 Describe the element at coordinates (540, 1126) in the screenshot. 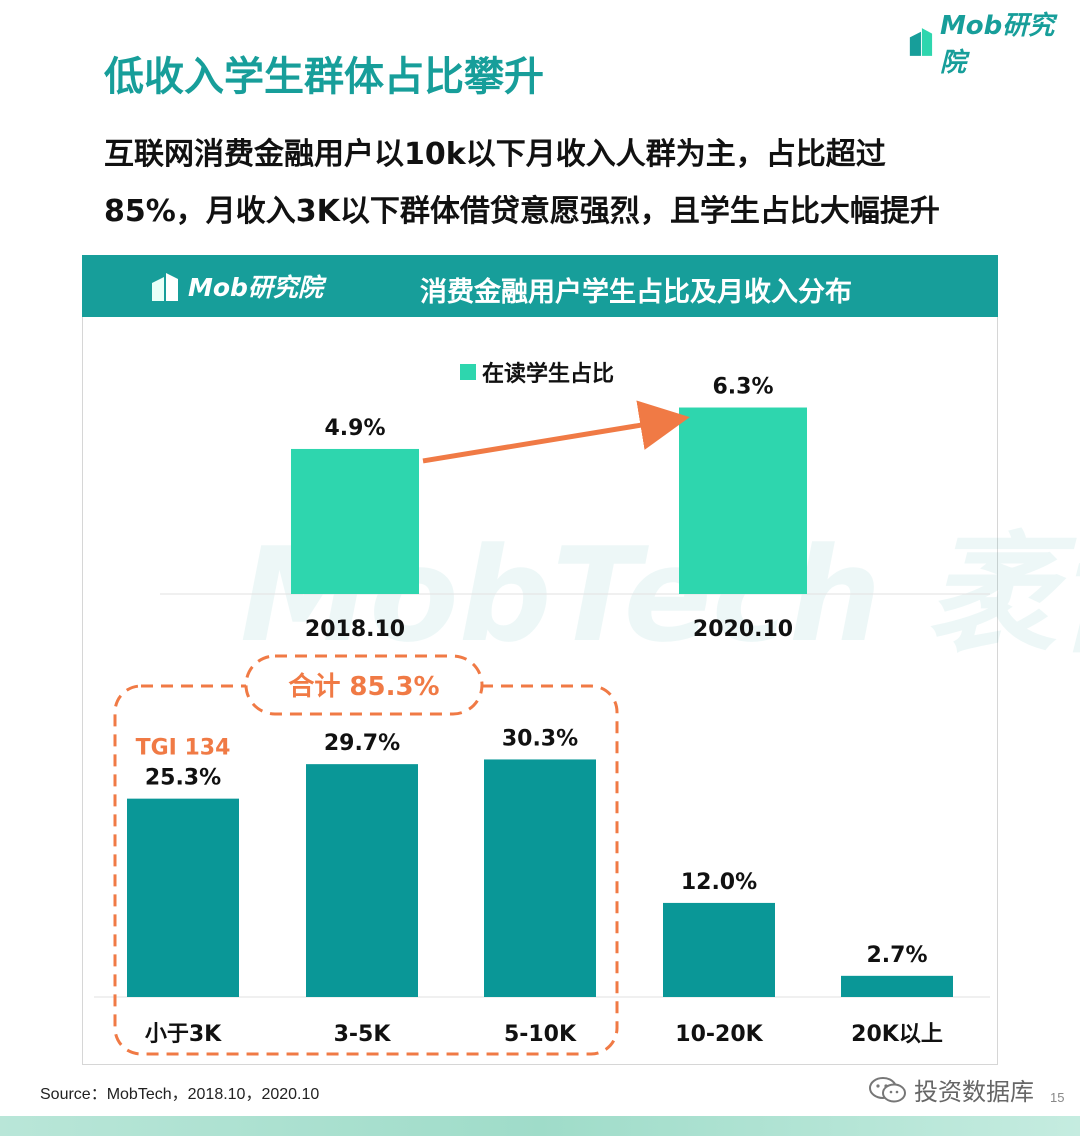

I see `footer-stripe` at that location.